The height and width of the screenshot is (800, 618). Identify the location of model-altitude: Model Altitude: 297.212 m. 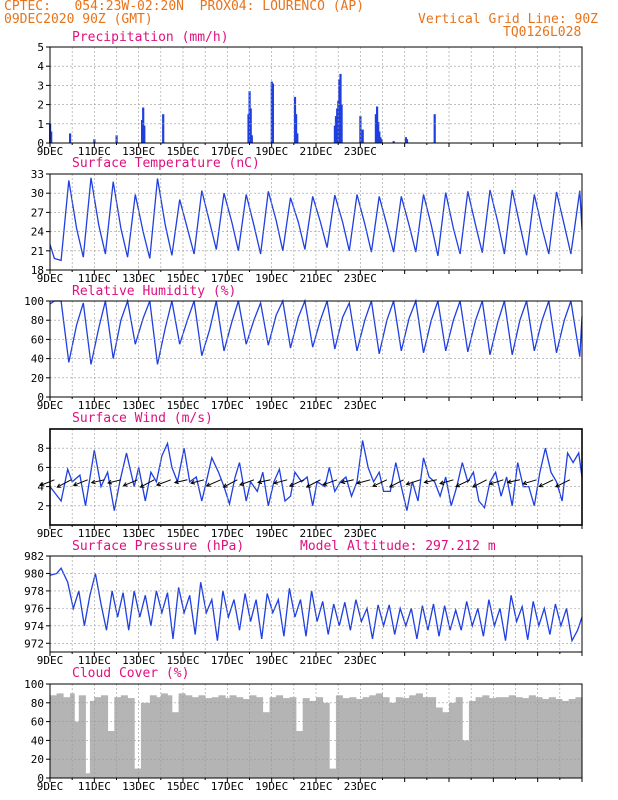
(398, 546).